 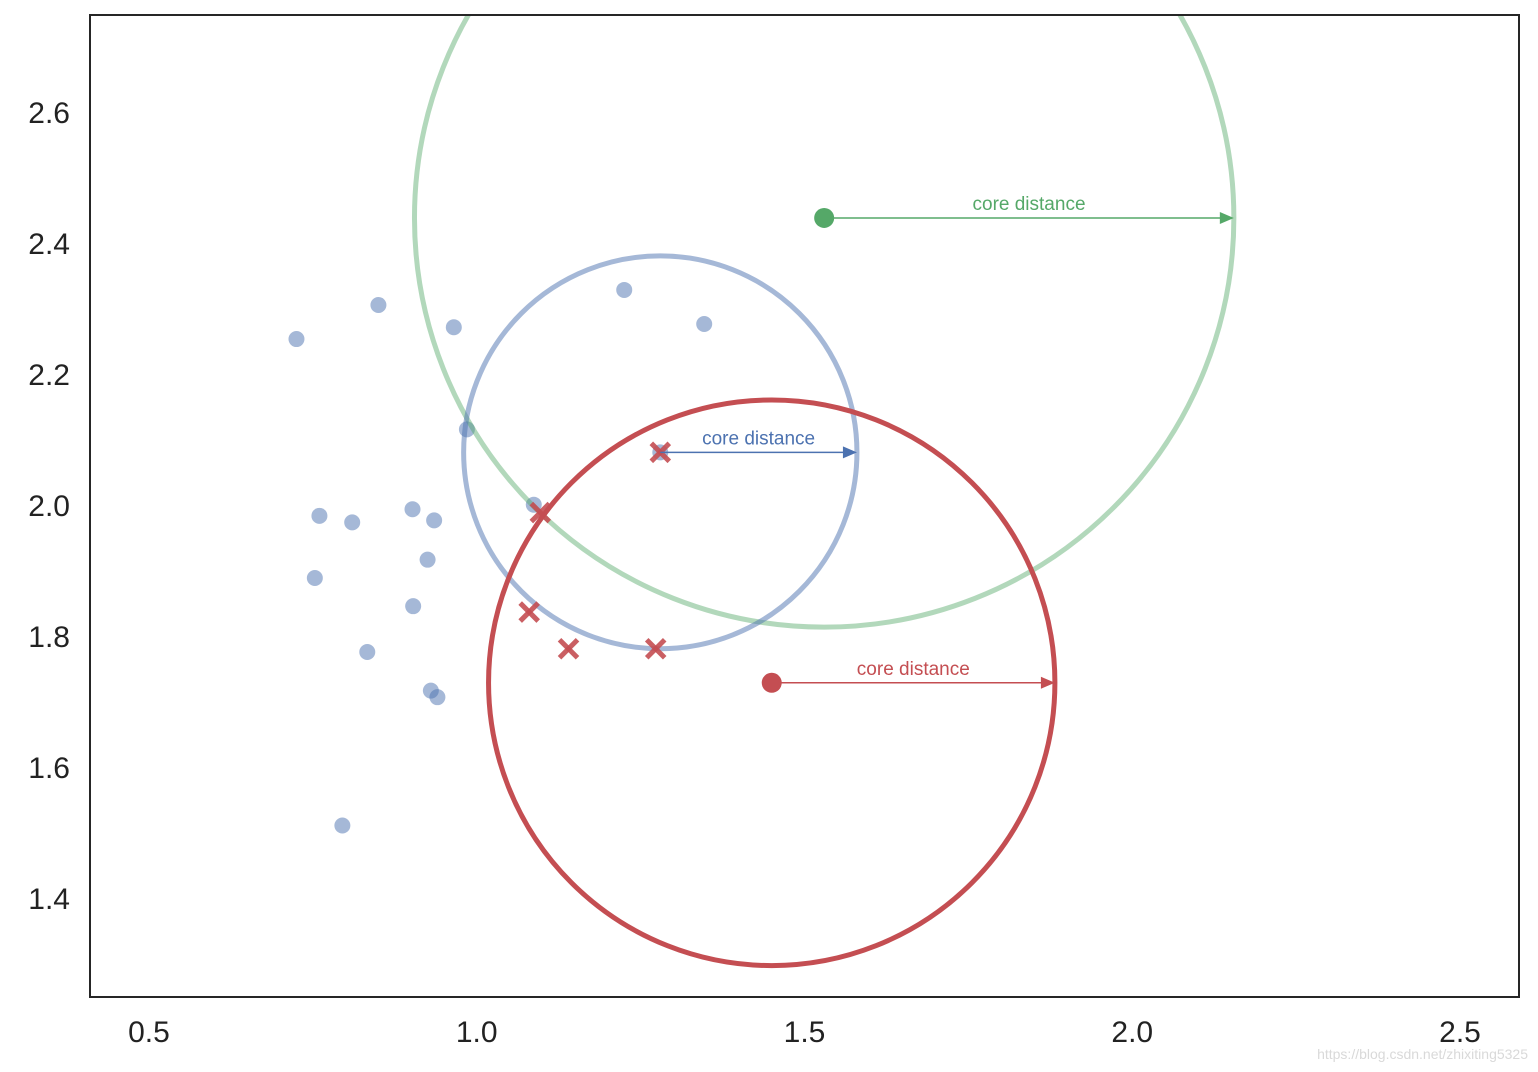 I want to click on x-tick-label: 2.0, so click(x=1132, y=1032).